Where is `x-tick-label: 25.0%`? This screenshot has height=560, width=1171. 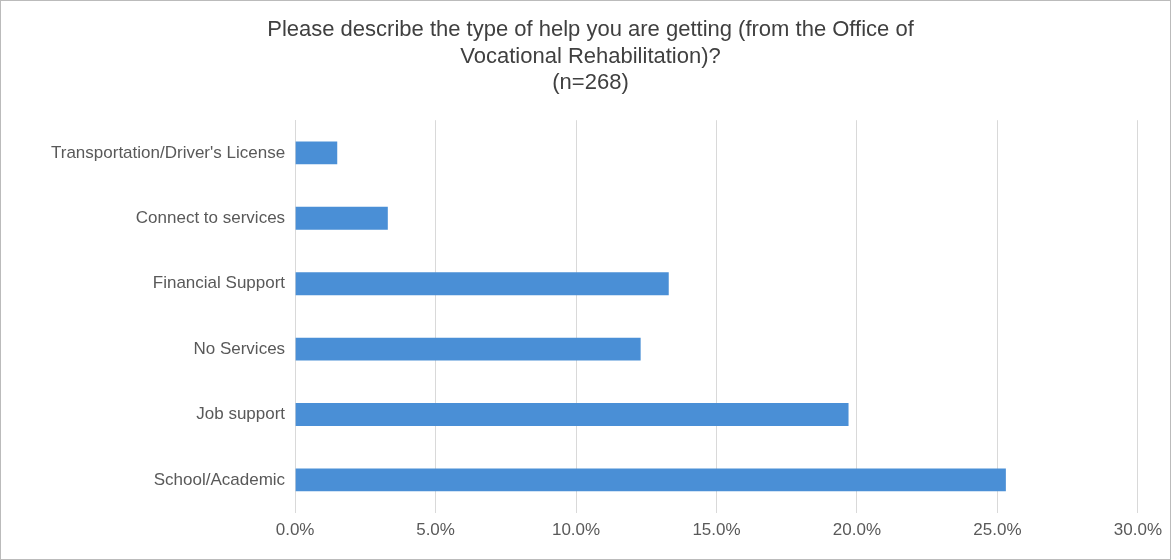 x-tick-label: 25.0% is located at coordinates (997, 530).